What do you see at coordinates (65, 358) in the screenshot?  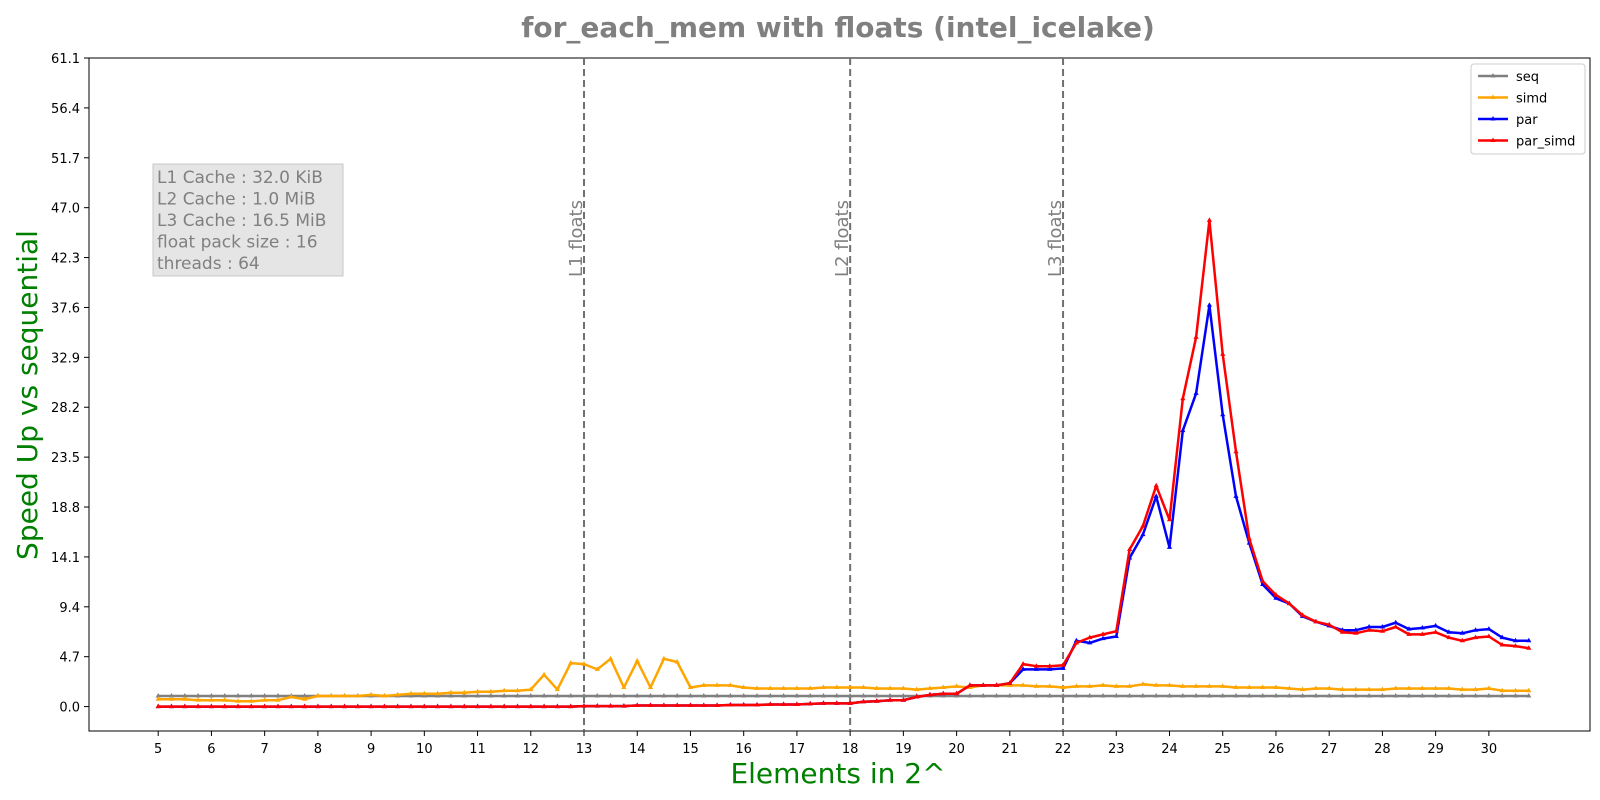 I see `y-tick-label: 32.9` at bounding box center [65, 358].